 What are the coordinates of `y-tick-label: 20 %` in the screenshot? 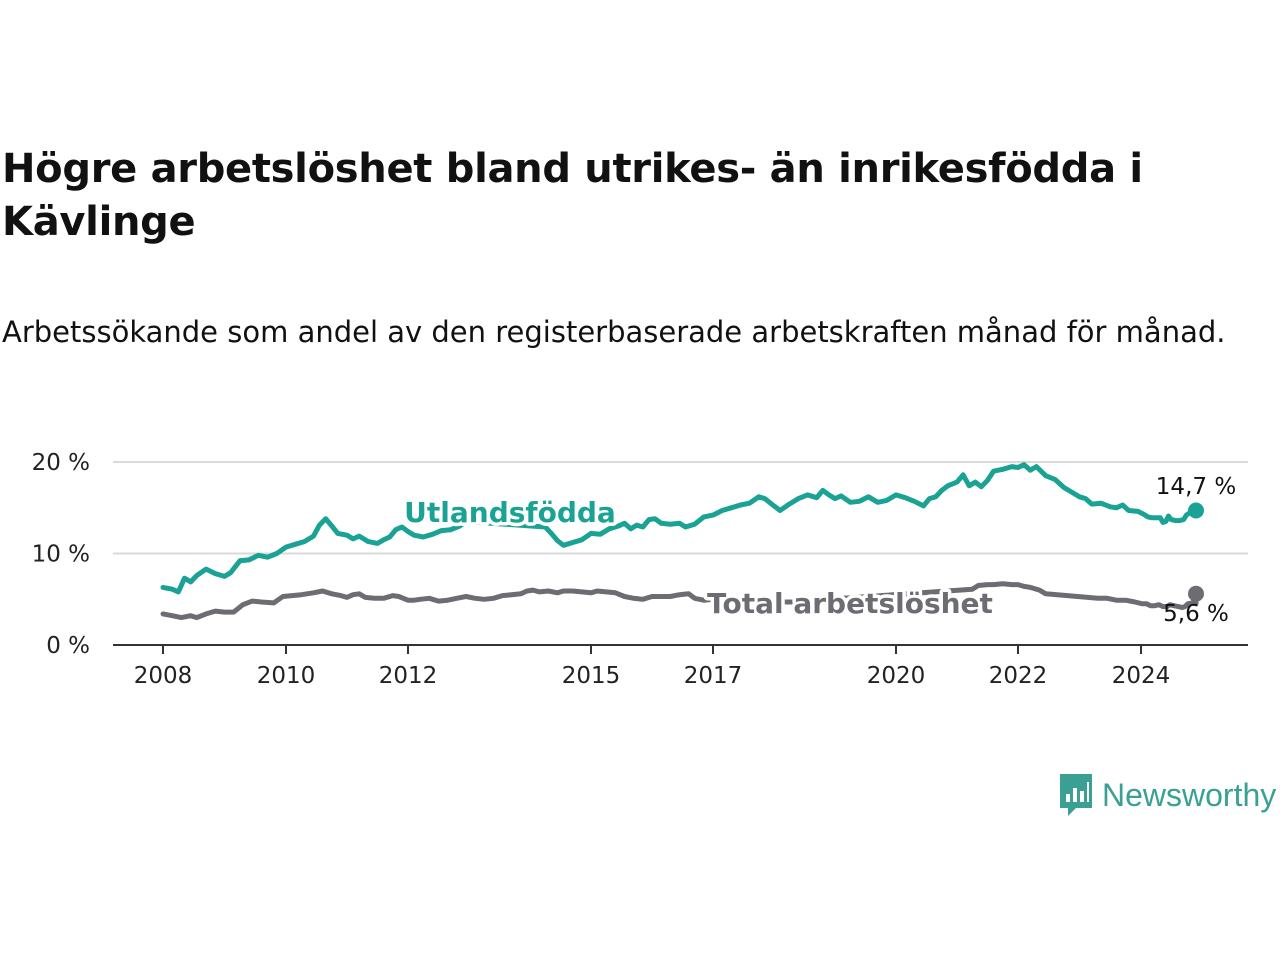 It's located at (61, 463).